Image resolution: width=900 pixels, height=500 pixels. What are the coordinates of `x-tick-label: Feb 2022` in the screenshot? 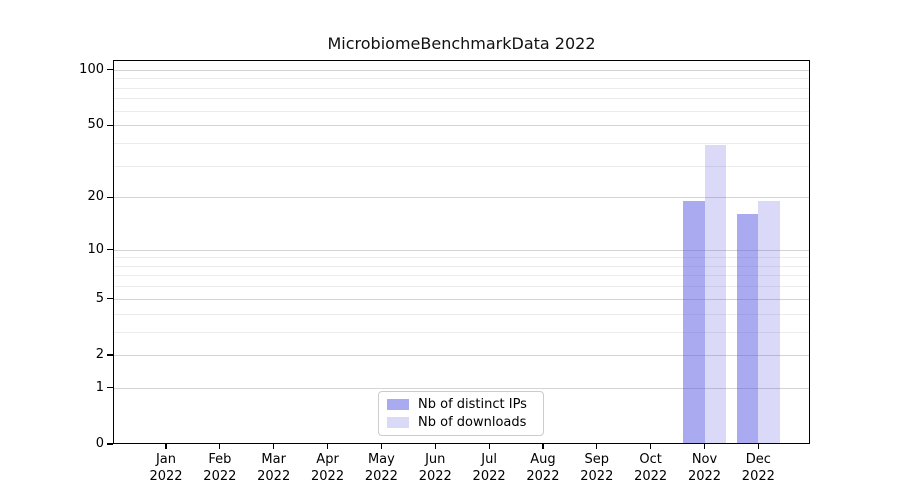 It's located at (220, 468).